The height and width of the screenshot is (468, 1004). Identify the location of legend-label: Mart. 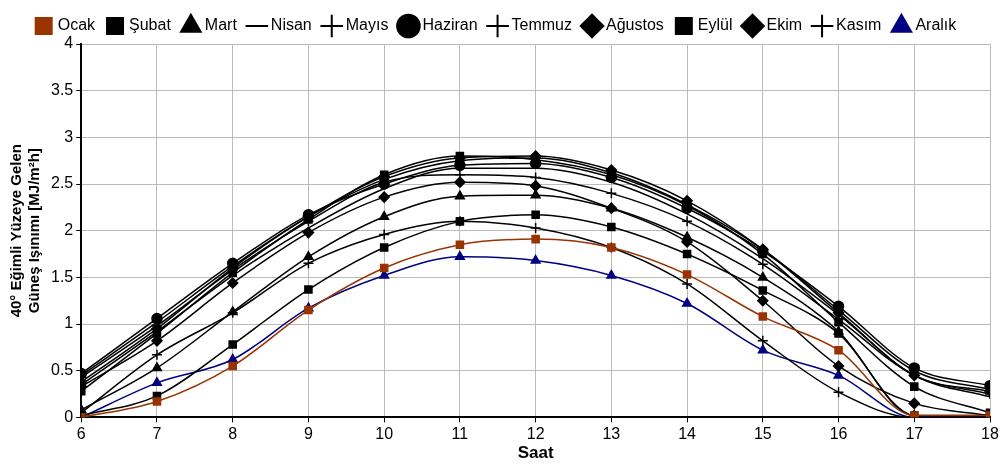
(221, 25).